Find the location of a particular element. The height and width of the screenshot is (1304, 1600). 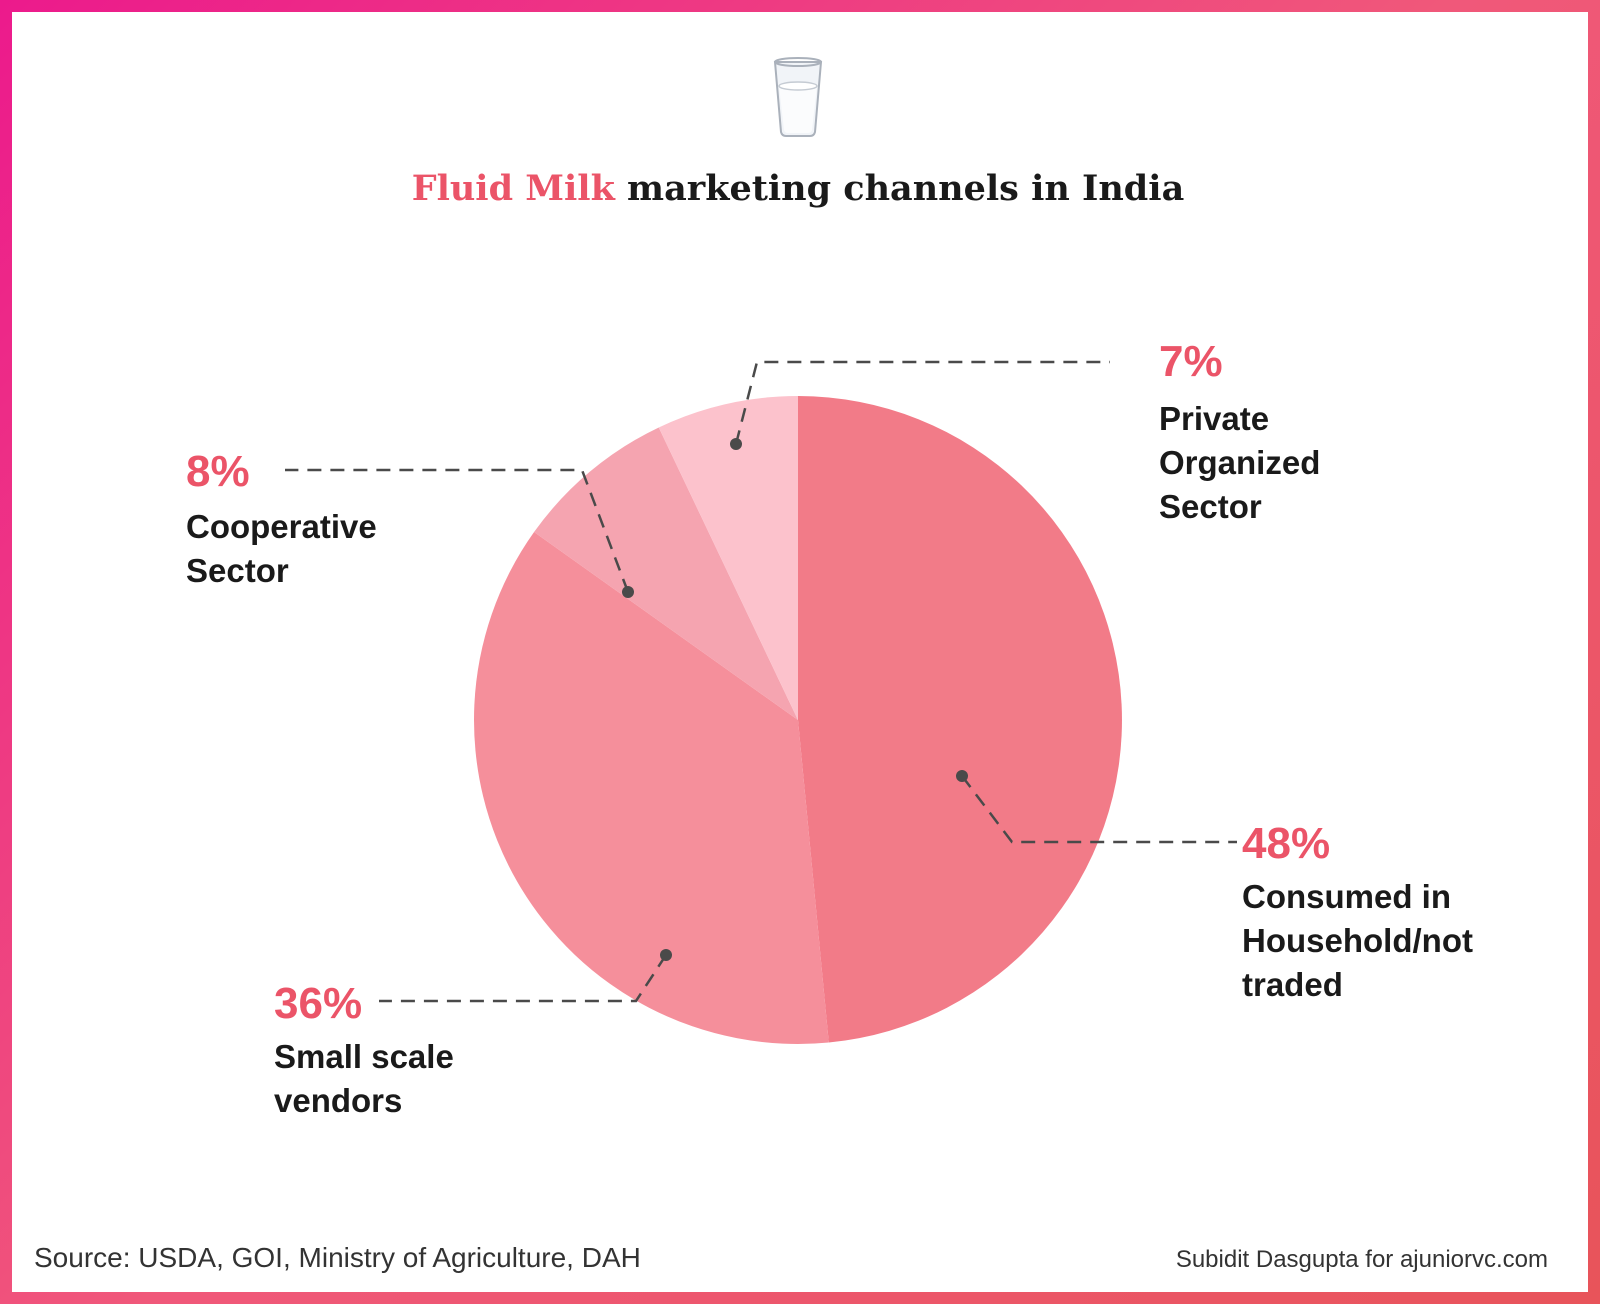

name-line: Small scale is located at coordinates (364, 1056).